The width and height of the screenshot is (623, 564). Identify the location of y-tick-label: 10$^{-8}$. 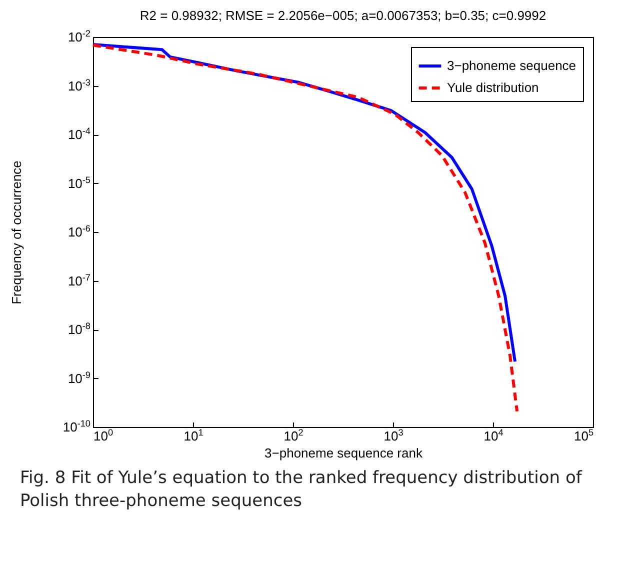
(79, 329).